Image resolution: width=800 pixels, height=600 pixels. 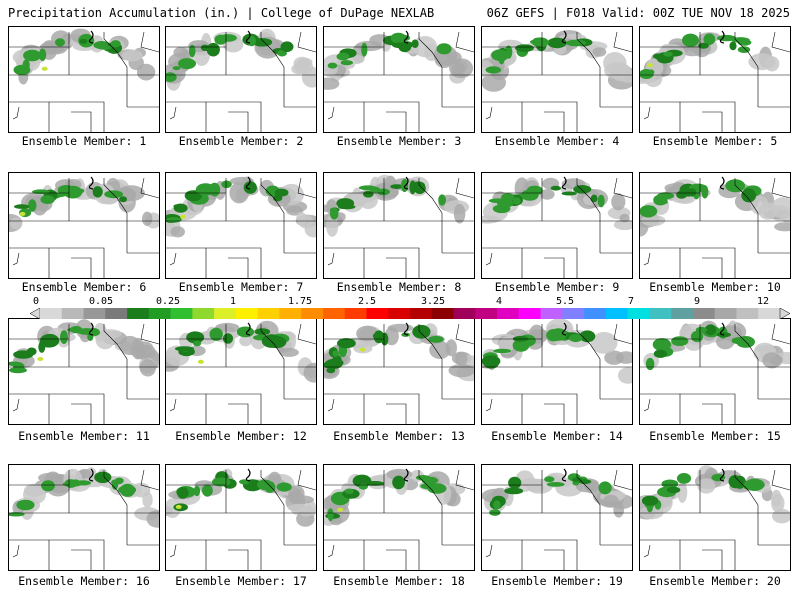 What do you see at coordinates (399, 436) in the screenshot?
I see `ensemble-member-label: Ensemble Member: 13` at bounding box center [399, 436].